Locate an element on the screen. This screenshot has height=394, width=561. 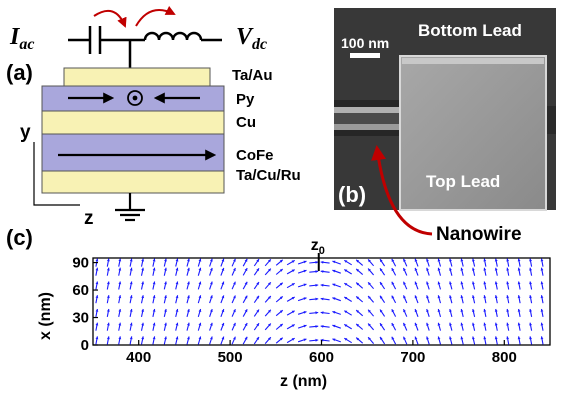
vdc-label: Vdc is located at coordinates (251, 38).